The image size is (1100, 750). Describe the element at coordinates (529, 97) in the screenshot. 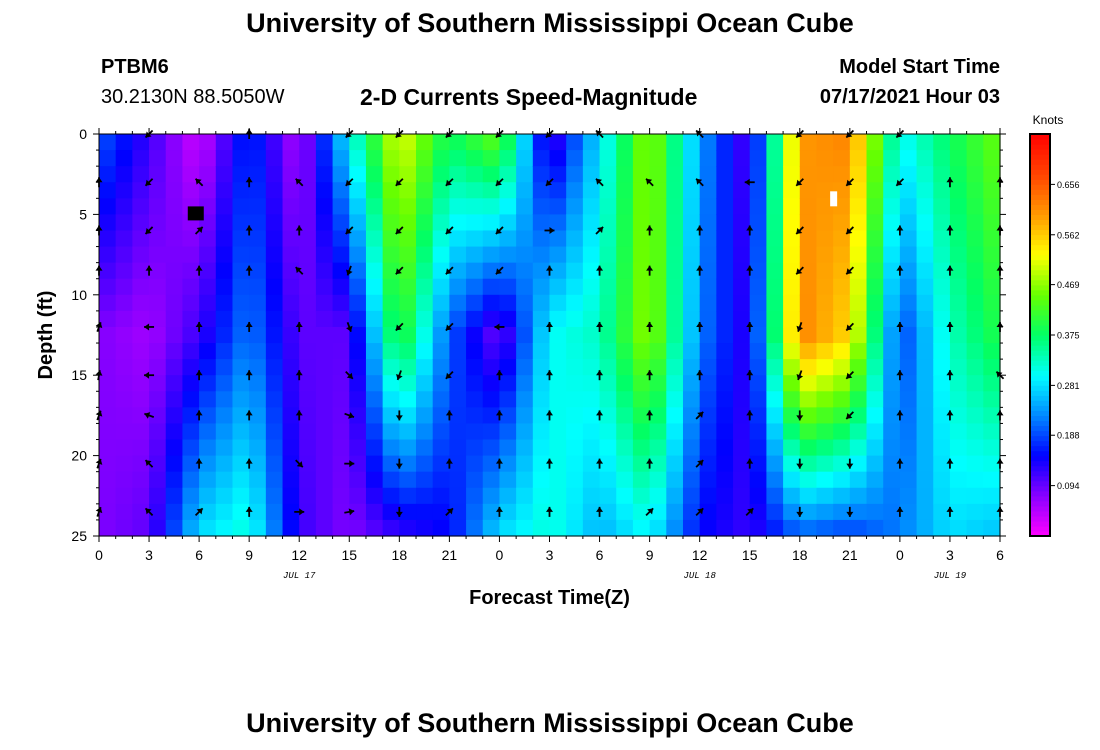

I see `chart-subtitle: 2-D Currents Speed-Magnitude` at that location.